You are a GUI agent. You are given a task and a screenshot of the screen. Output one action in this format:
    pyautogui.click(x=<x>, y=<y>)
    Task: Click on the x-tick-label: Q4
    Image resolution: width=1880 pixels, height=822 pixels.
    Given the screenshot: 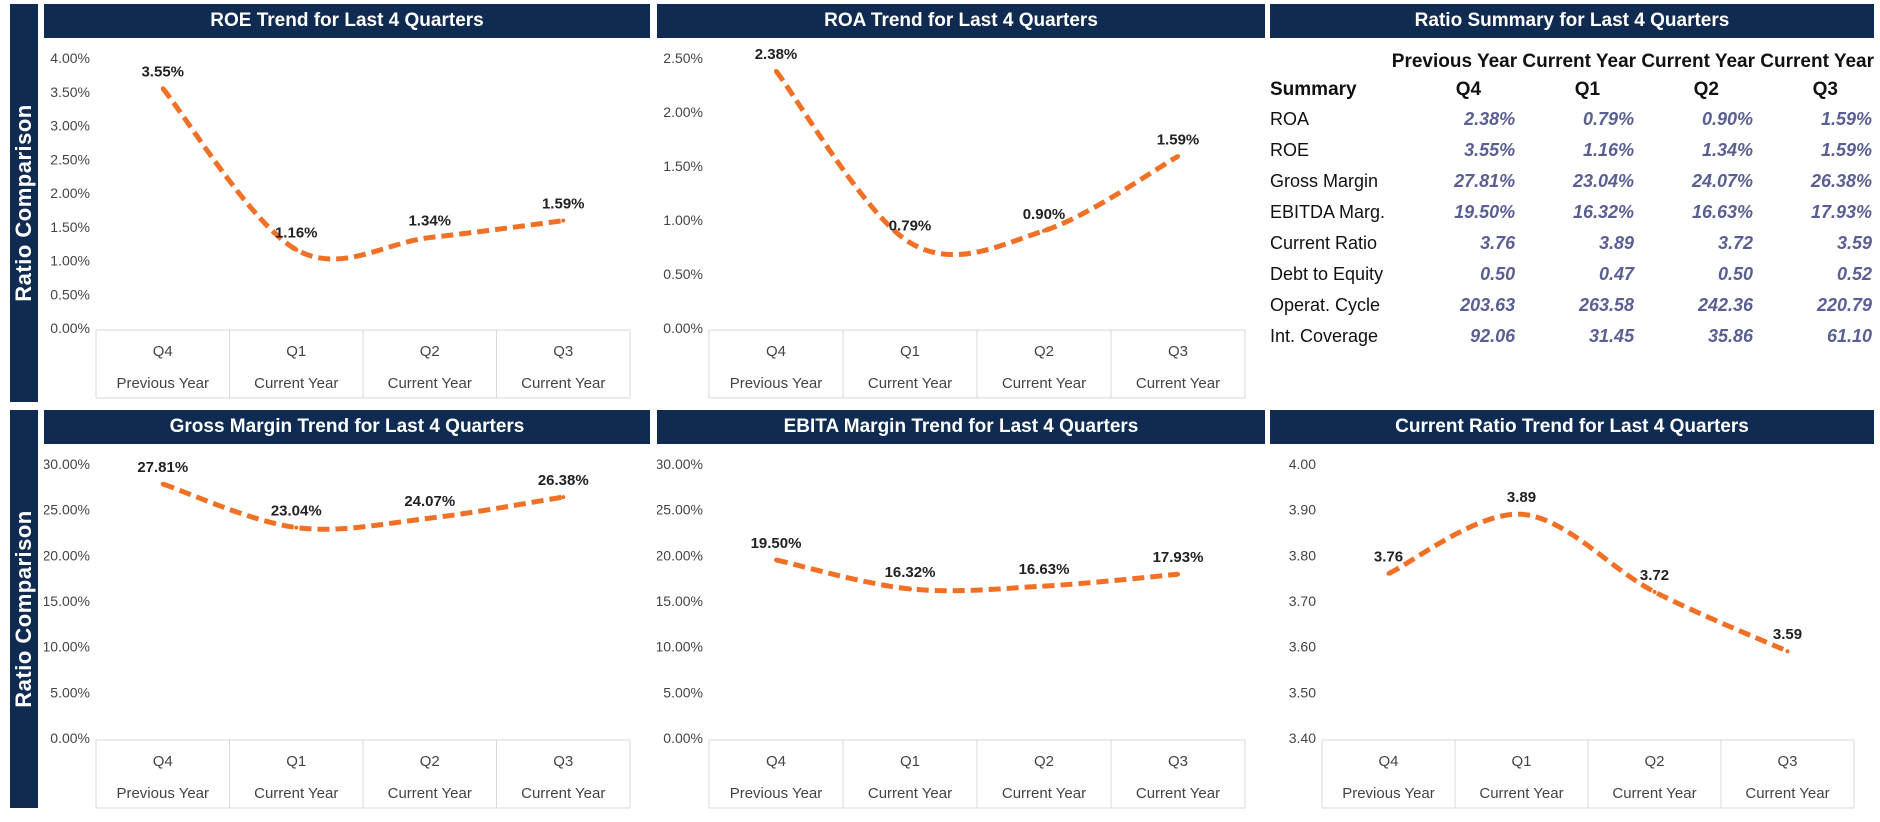 What is the action you would take?
    pyautogui.click(x=163, y=761)
    